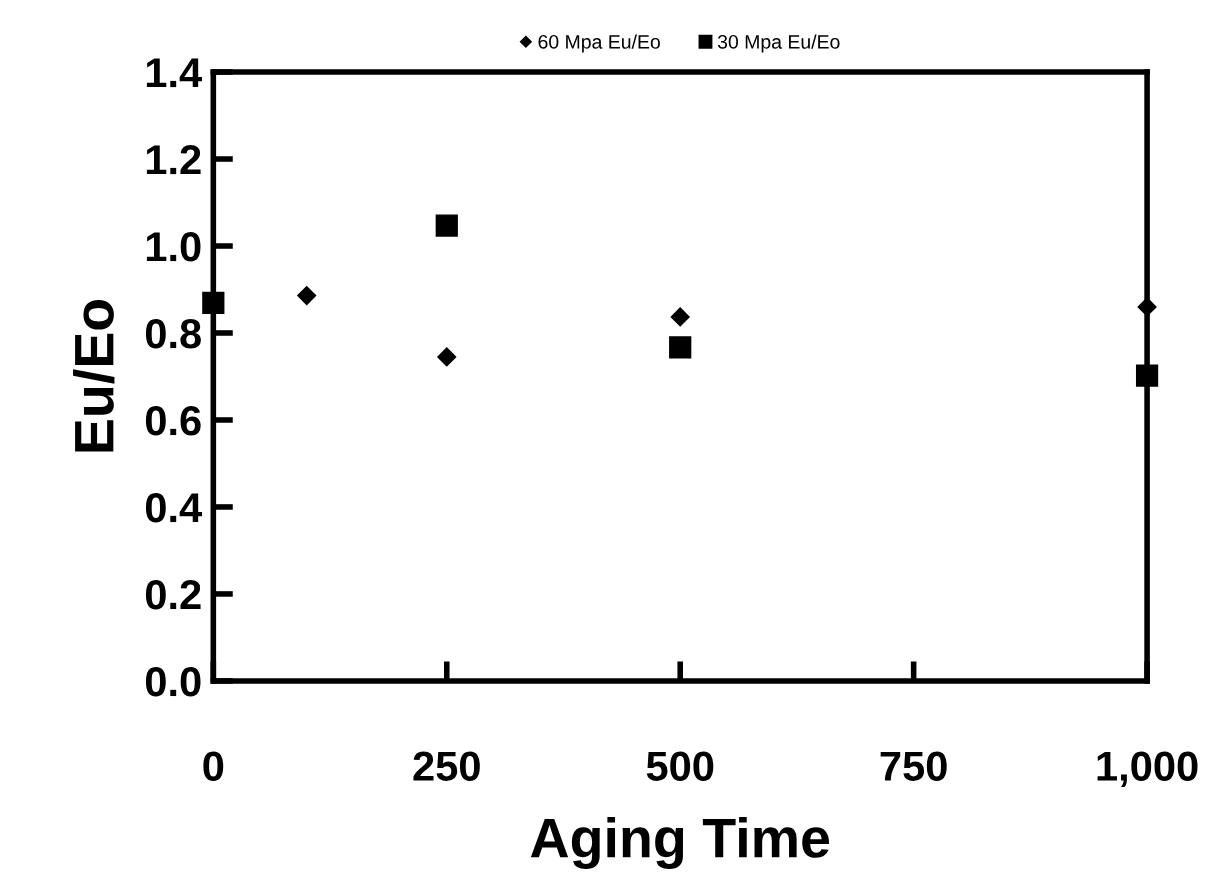 The image size is (1219, 873). I want to click on y-tick-label: 1.4, so click(174, 73).